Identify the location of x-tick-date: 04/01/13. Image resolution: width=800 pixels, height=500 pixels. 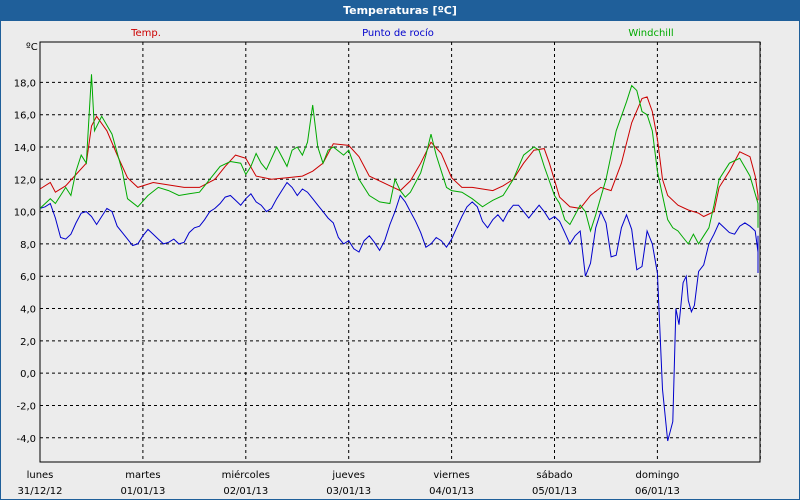
(451, 491).